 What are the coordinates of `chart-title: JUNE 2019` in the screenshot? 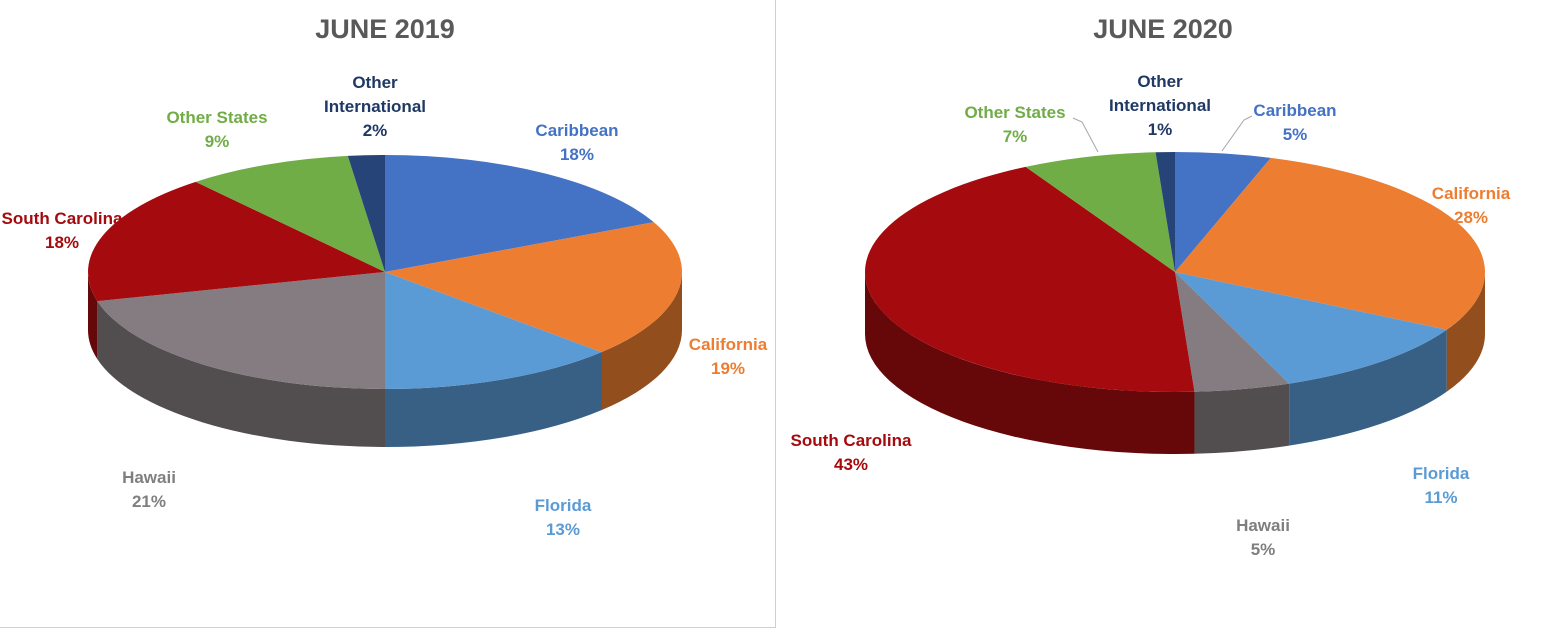 It's located at (385, 29).